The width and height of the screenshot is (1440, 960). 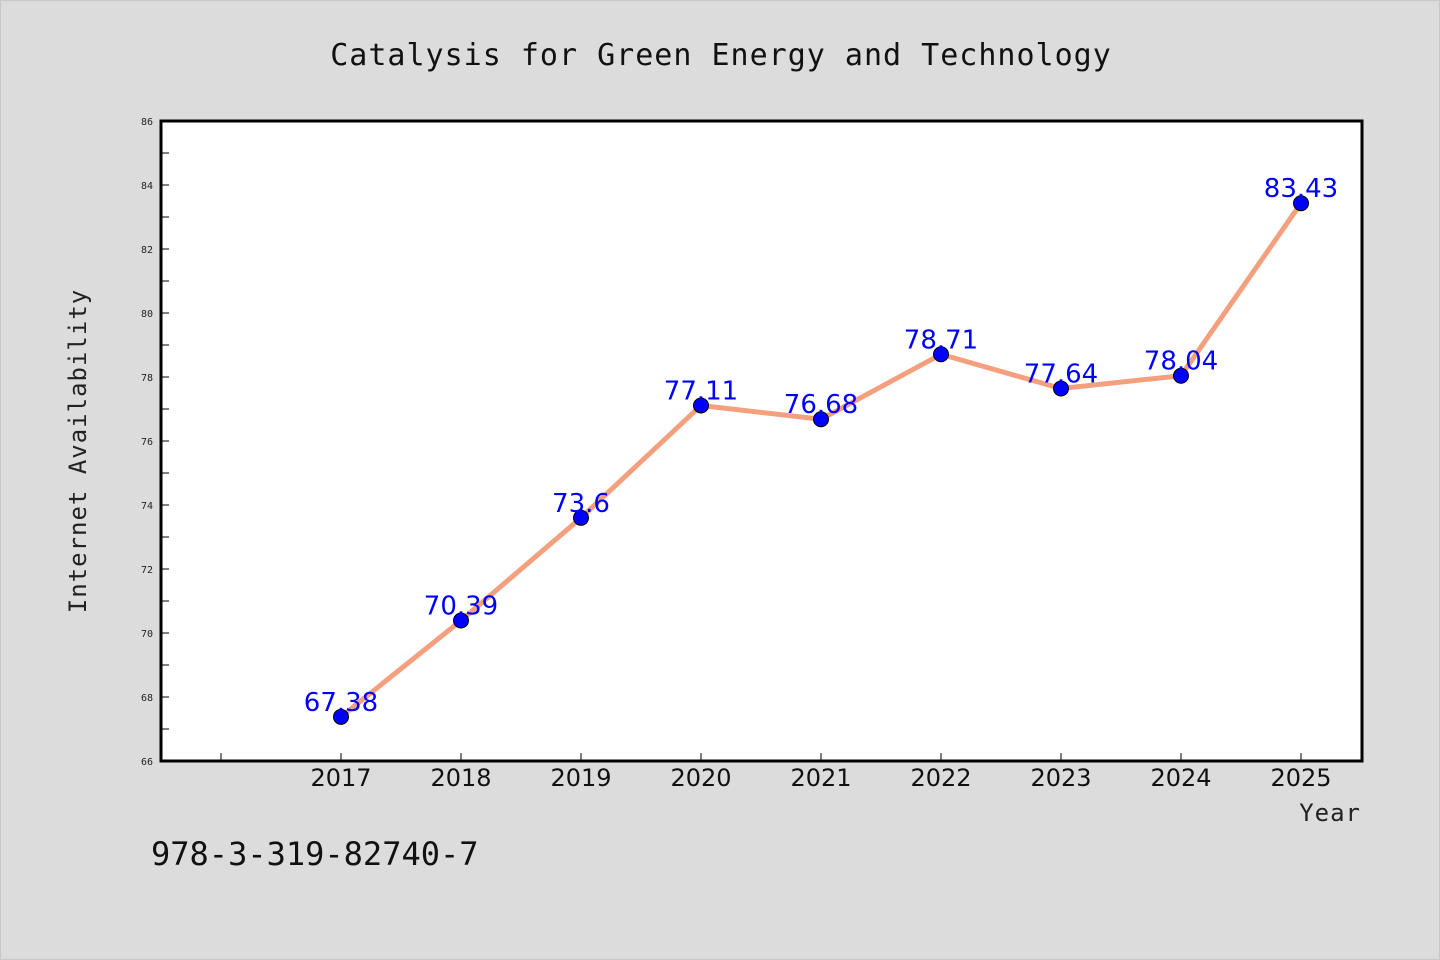 I want to click on x-tick-label: 2020, so click(x=700, y=778).